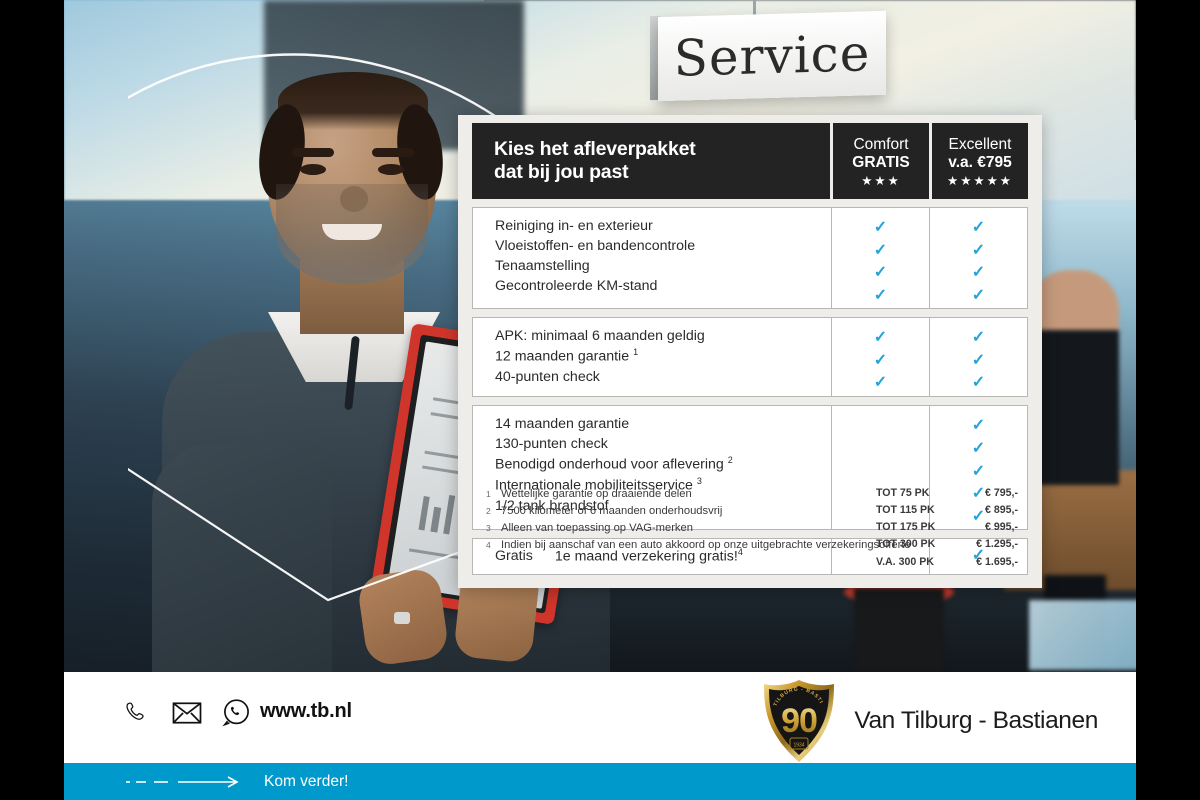 The width and height of the screenshot is (1200, 800). Describe the element at coordinates (567, 356) in the screenshot. I see `feature-item: 12 maanden garantie 1` at that location.